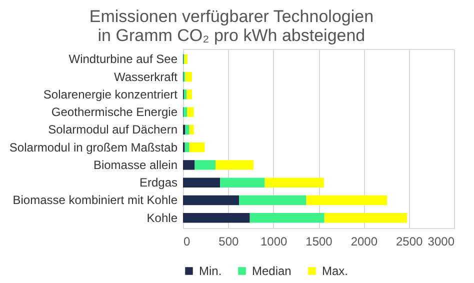  What do you see at coordinates (162, 217) in the screenshot?
I see `y-tick-label: Kohle` at bounding box center [162, 217].